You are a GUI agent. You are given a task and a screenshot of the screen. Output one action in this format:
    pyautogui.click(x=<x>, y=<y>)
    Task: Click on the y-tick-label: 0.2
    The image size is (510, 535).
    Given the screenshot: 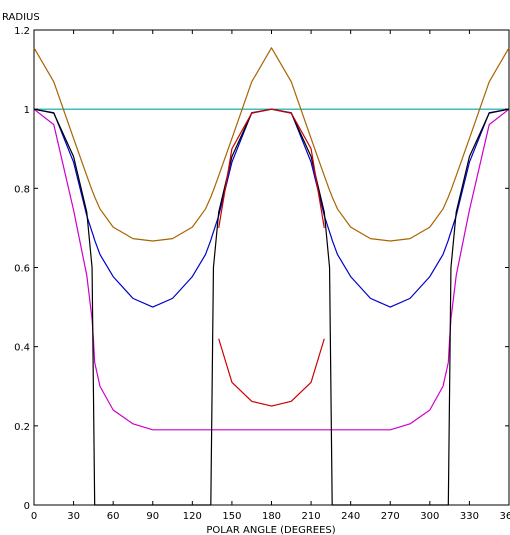 What is the action you would take?
    pyautogui.click(x=22, y=427)
    